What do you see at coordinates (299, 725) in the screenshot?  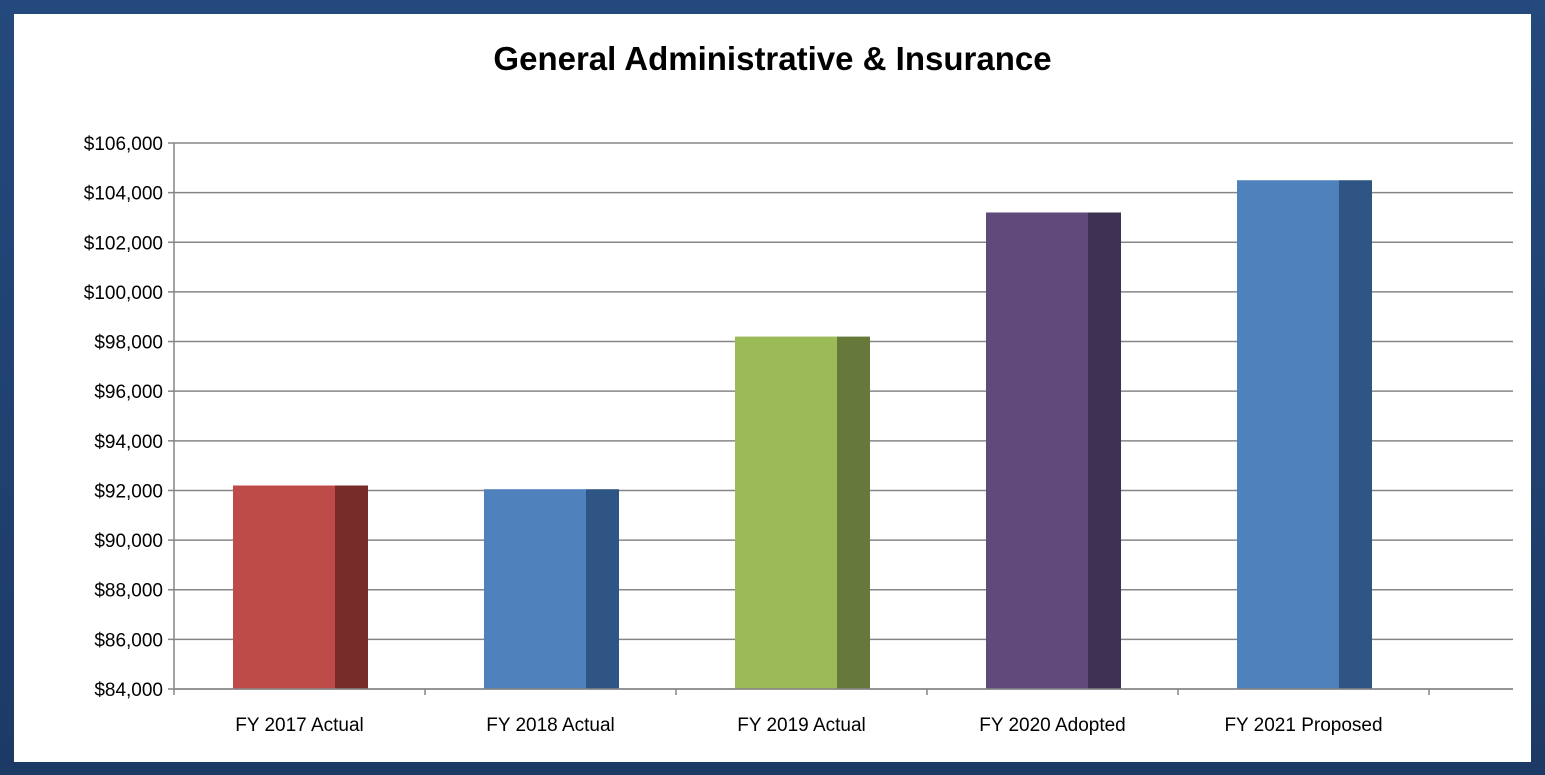 I see `x-tick-label: FY 2017 Actual` at bounding box center [299, 725].